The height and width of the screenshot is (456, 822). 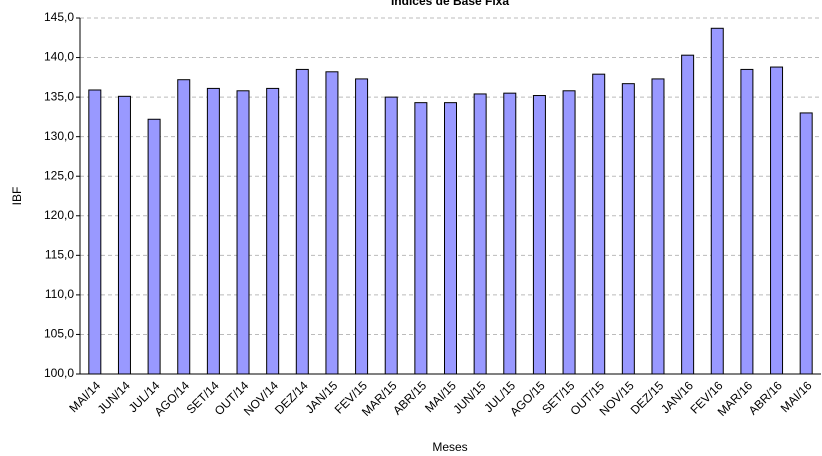 What do you see at coordinates (409, 397) in the screenshot?
I see `x-tick-label: ABR/15` at bounding box center [409, 397].